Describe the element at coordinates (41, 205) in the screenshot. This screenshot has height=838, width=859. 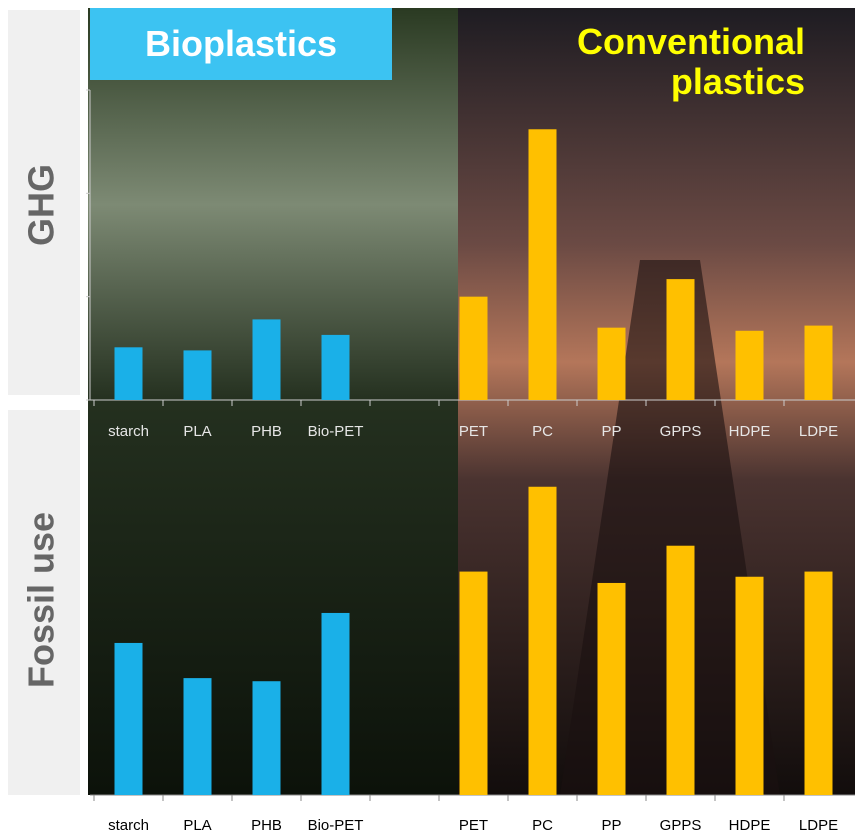
I see `row-title: GHG` at that location.